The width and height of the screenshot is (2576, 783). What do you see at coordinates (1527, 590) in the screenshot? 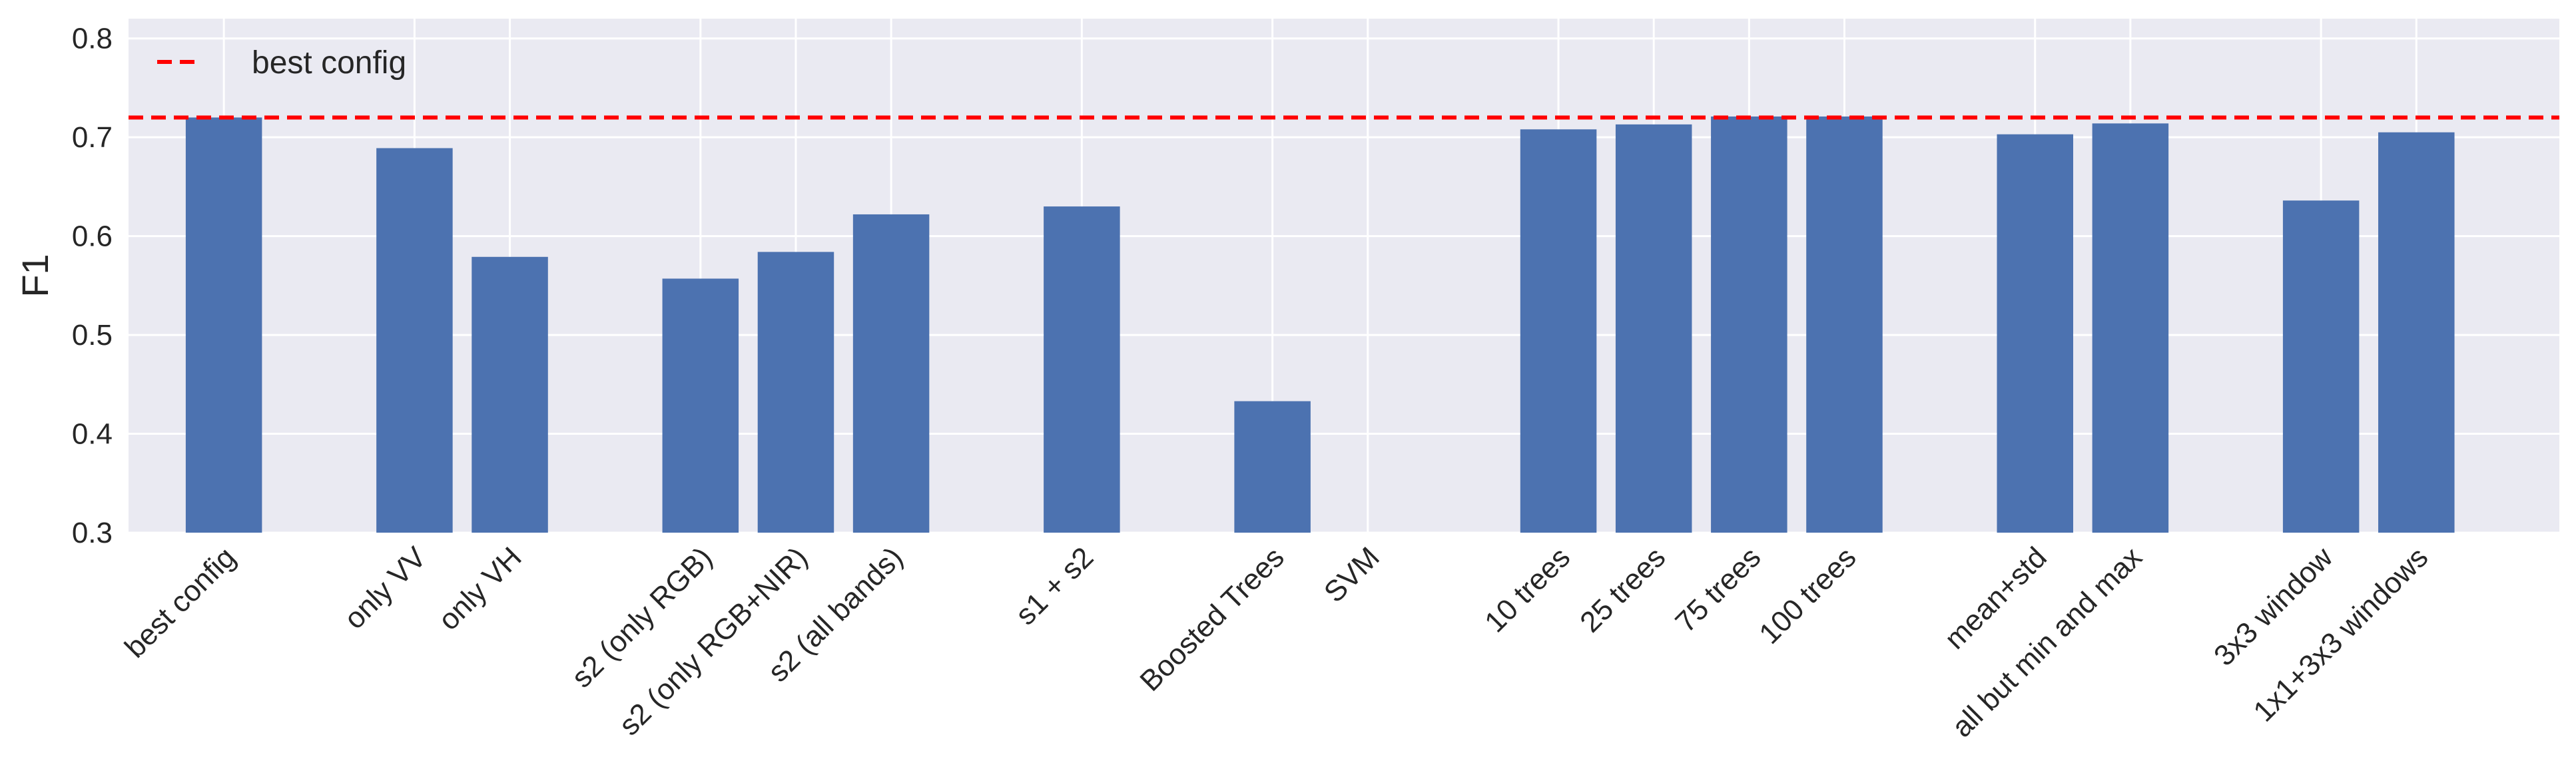
I see `x-tick-label: 10 trees` at bounding box center [1527, 590].